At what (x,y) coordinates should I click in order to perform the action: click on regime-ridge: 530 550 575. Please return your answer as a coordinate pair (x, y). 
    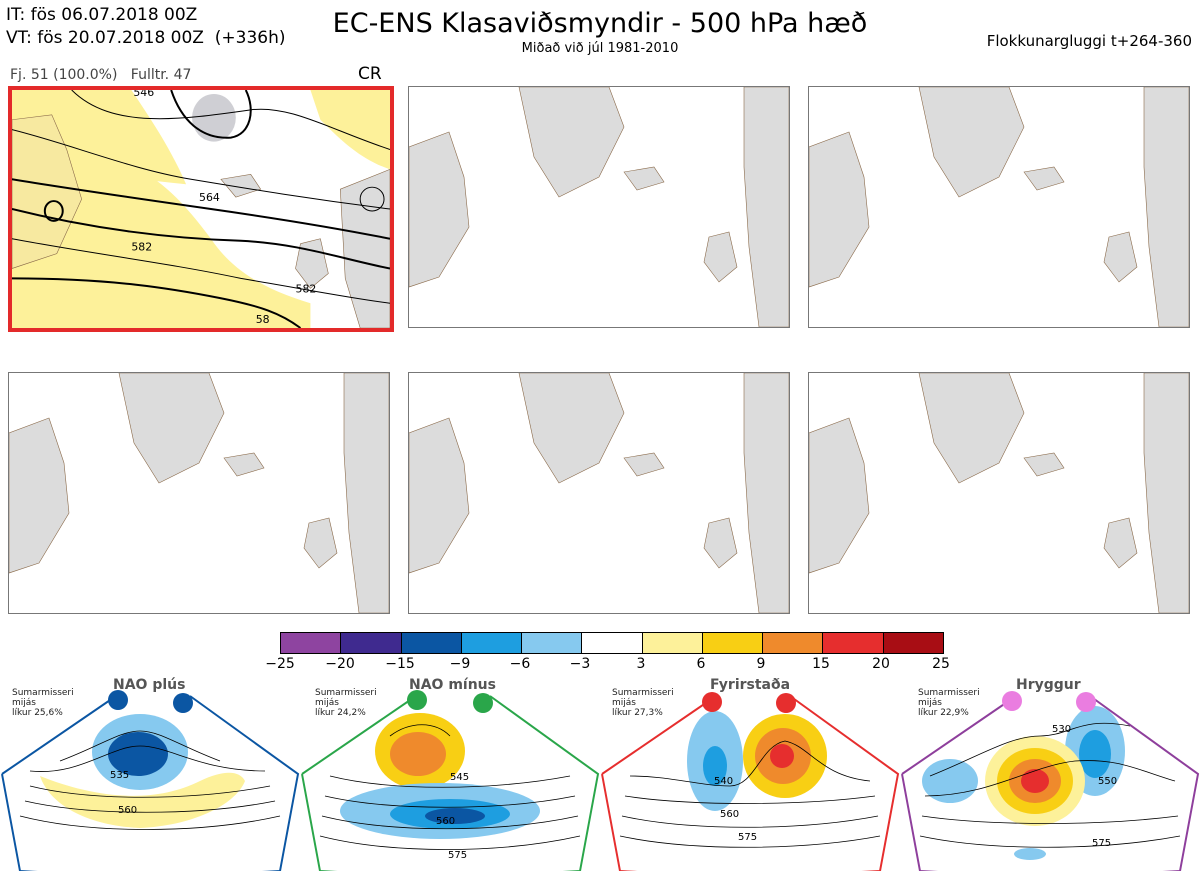
    Looking at the image, I should click on (1050, 773).